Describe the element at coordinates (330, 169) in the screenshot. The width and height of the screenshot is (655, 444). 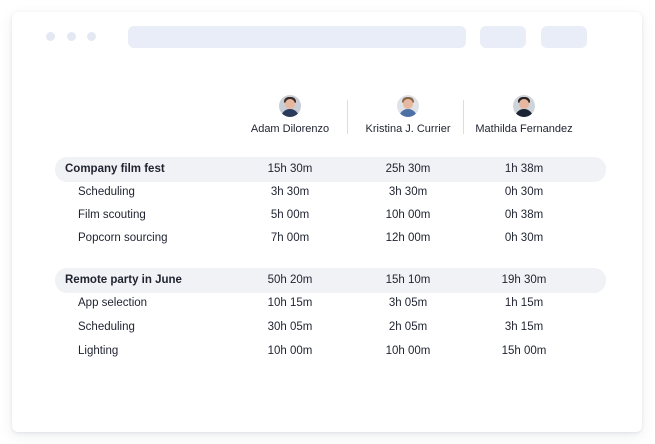
I see `group-row: Company film fest 15h 30m 25h 30m 1h 38m` at that location.